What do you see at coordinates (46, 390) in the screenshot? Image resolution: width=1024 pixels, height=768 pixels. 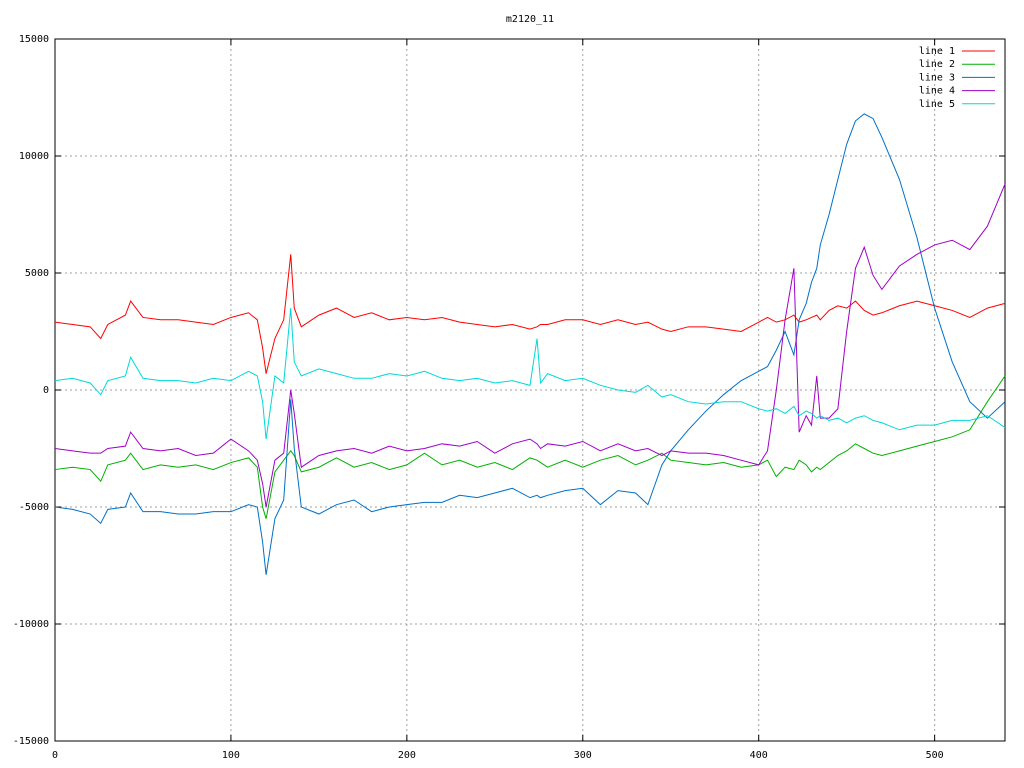 I see `y-tick-label: 0` at bounding box center [46, 390].